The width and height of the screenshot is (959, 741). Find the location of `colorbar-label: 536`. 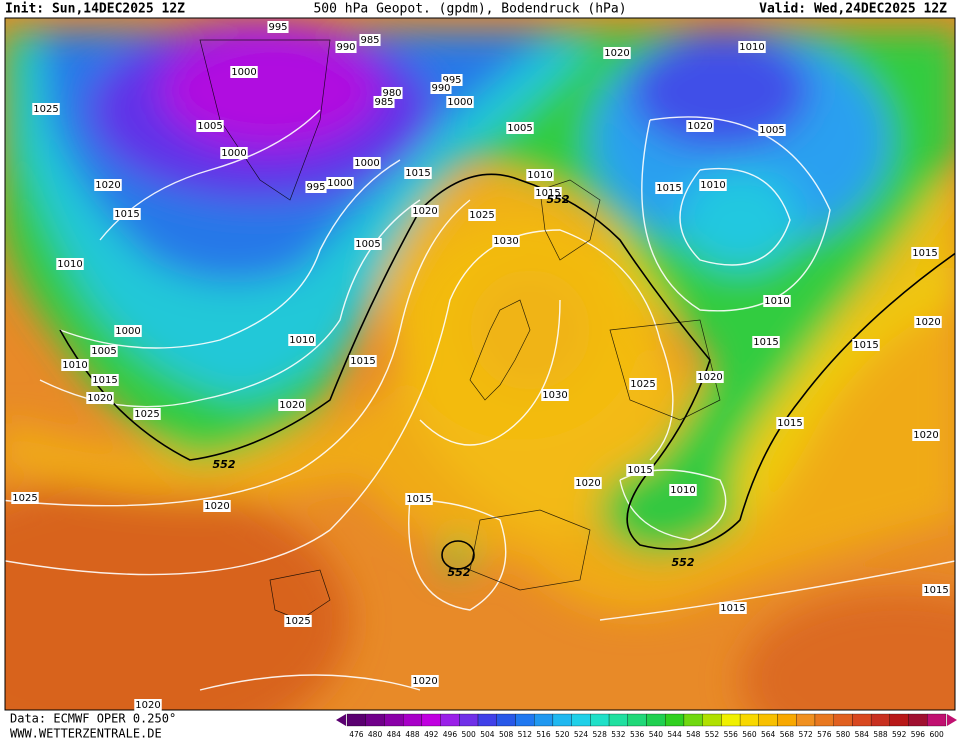

colorbar-label: 536 is located at coordinates (637, 734).